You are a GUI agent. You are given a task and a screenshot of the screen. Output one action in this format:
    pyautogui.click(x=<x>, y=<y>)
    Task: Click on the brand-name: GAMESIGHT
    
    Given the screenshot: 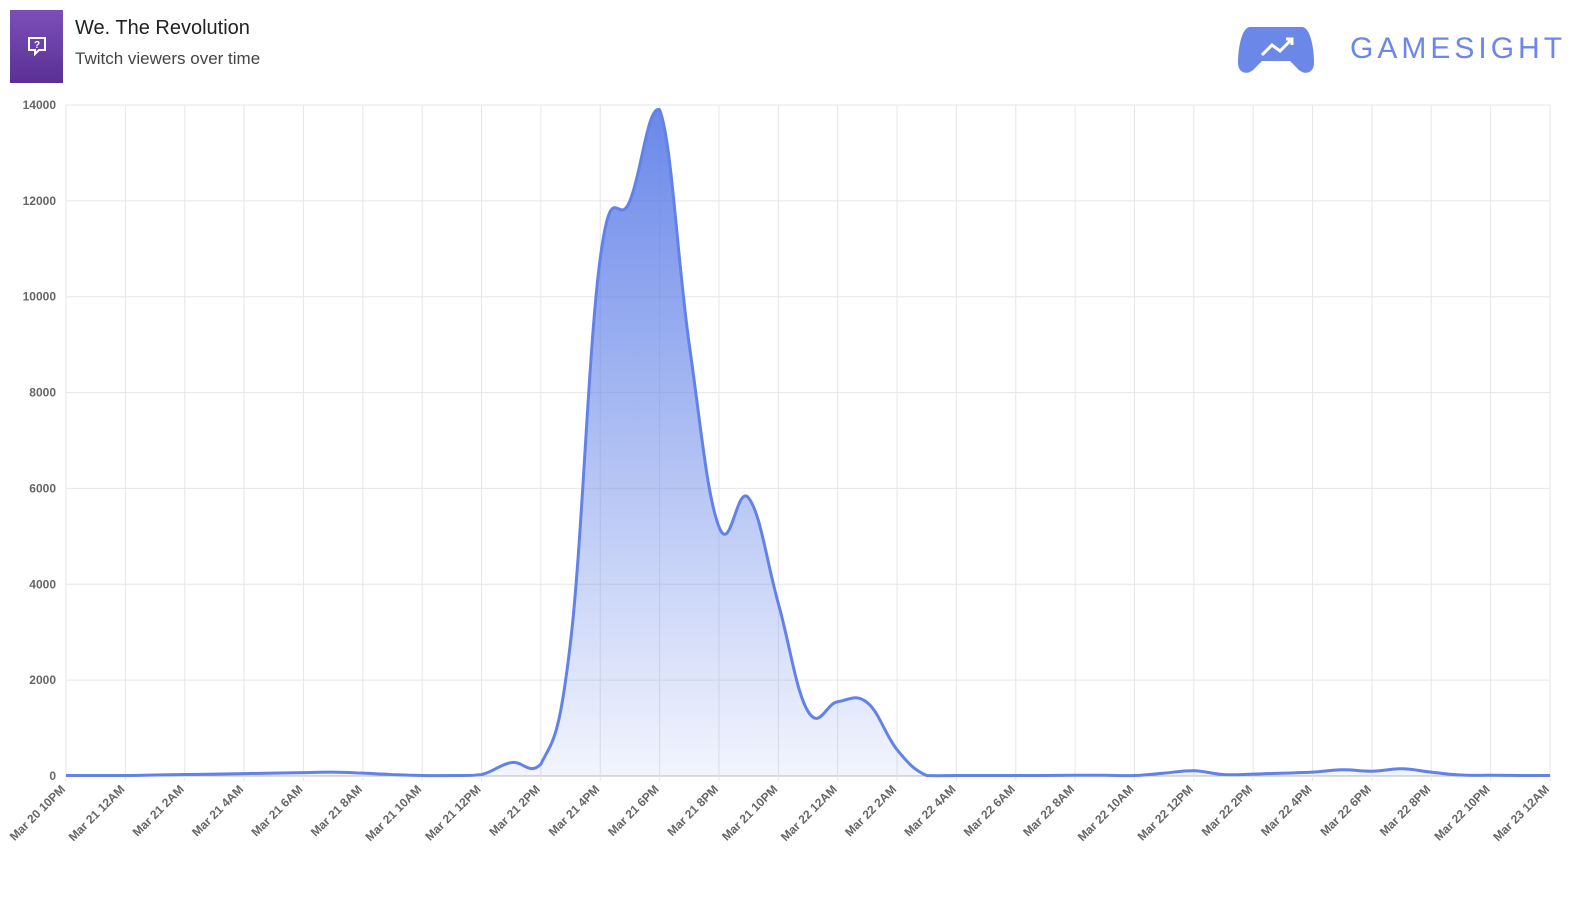 What is the action you would take?
    pyautogui.click(x=1458, y=48)
    